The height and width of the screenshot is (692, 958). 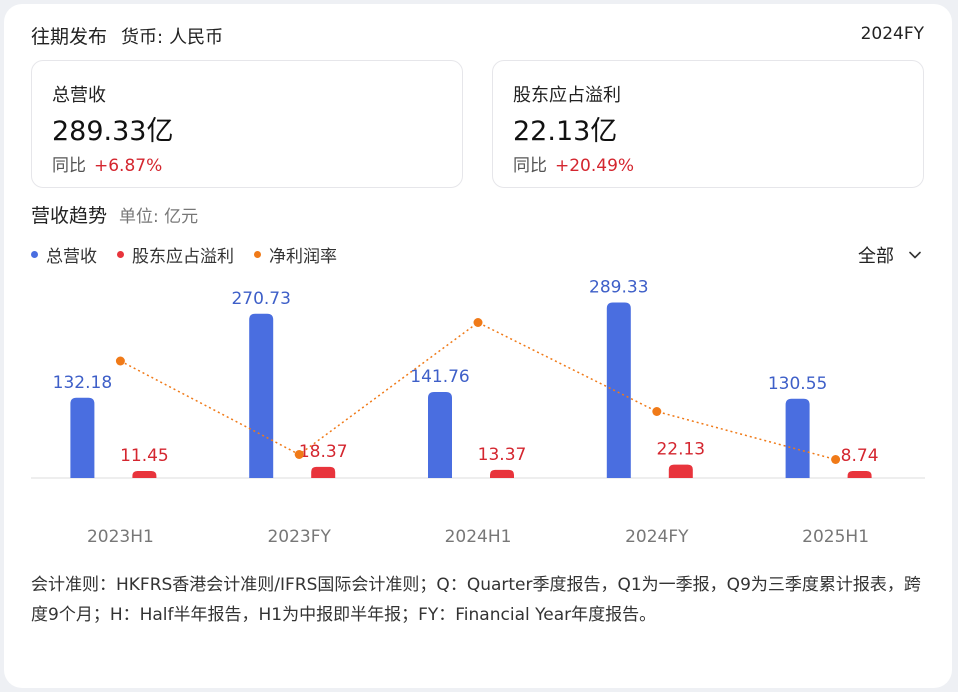 I want to click on revenue-data-label: 130.55, so click(x=797, y=384).